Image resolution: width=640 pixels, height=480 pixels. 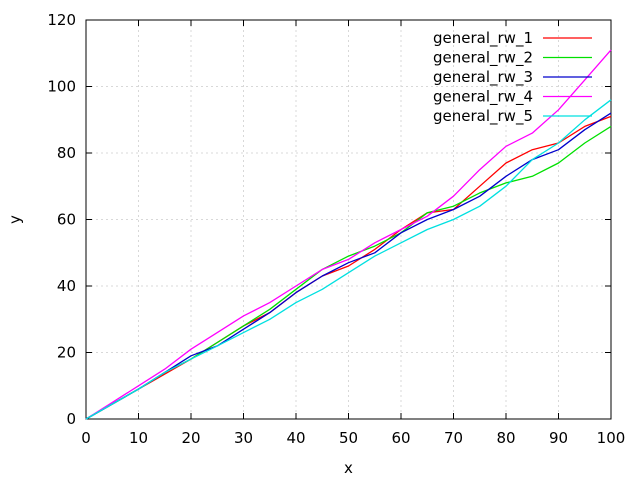 I want to click on x-tick-label: 30, so click(x=243, y=438).